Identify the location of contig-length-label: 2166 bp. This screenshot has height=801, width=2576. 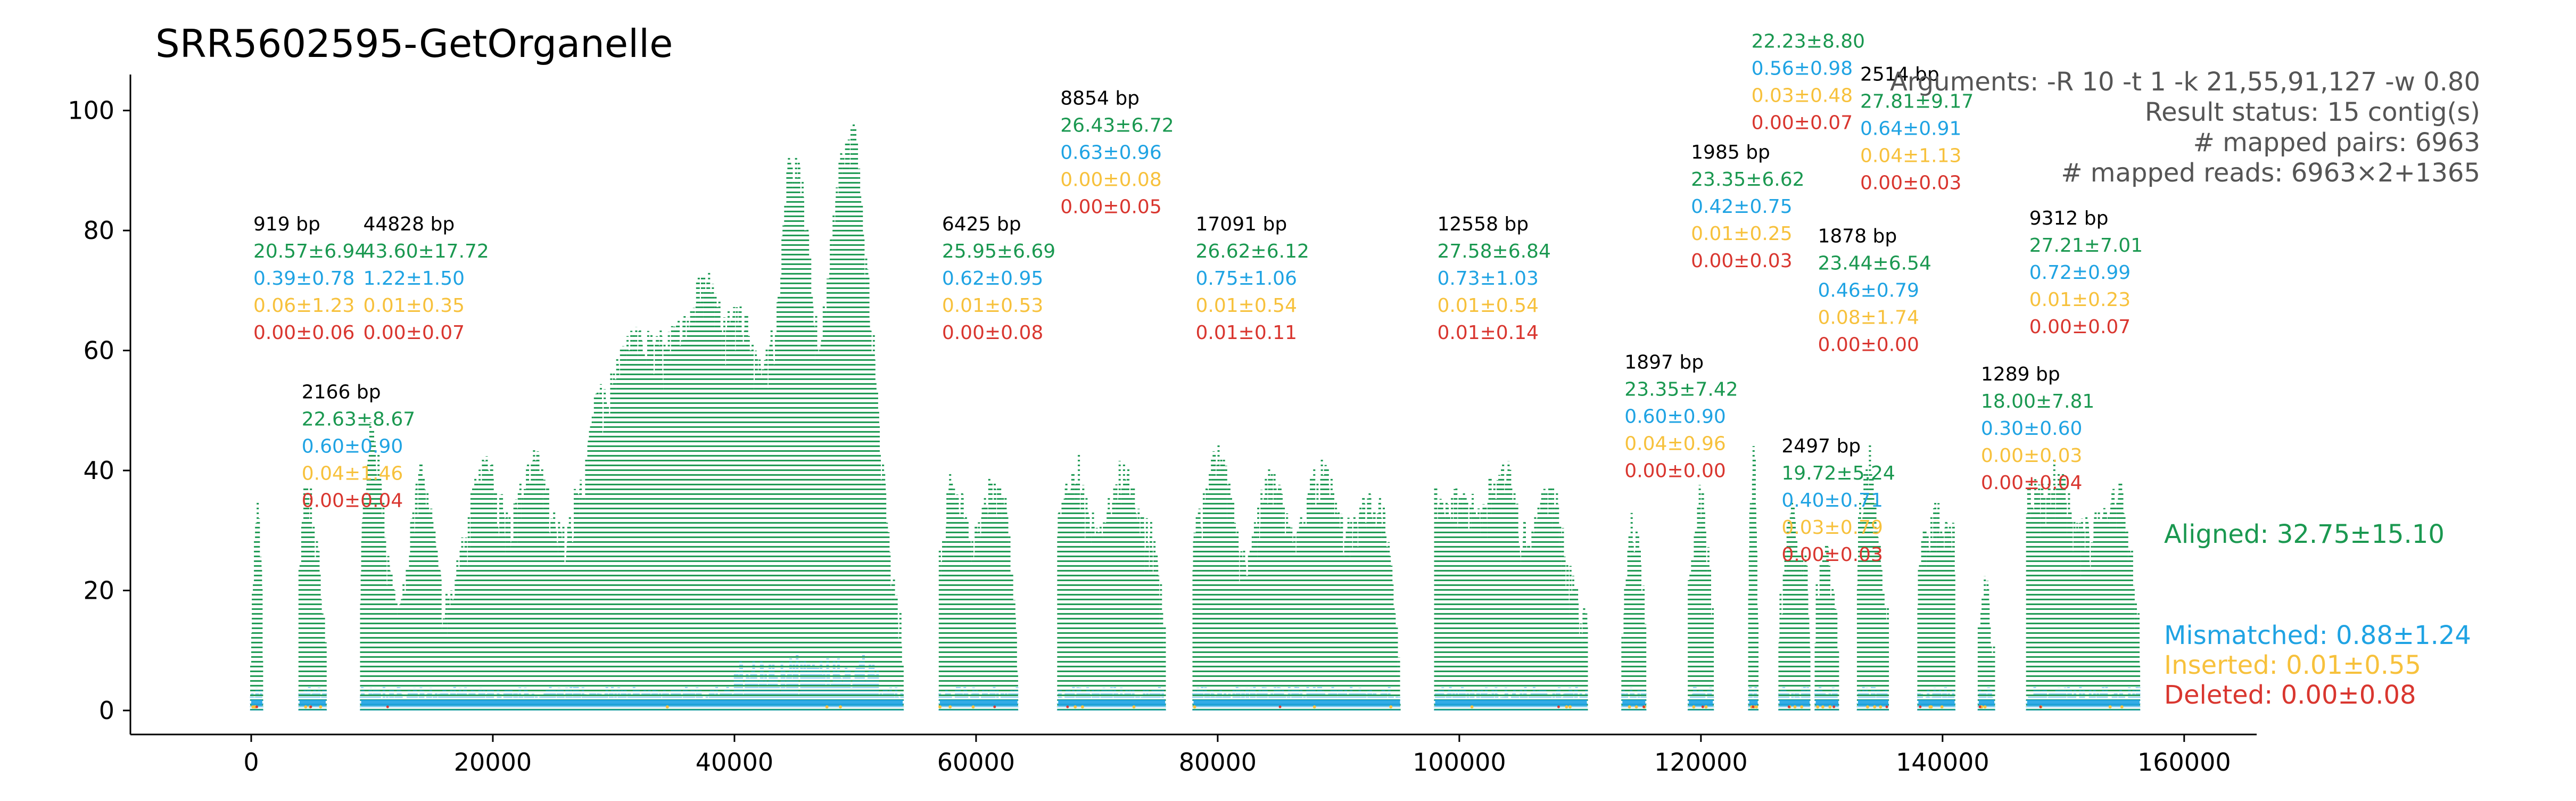
(341, 392).